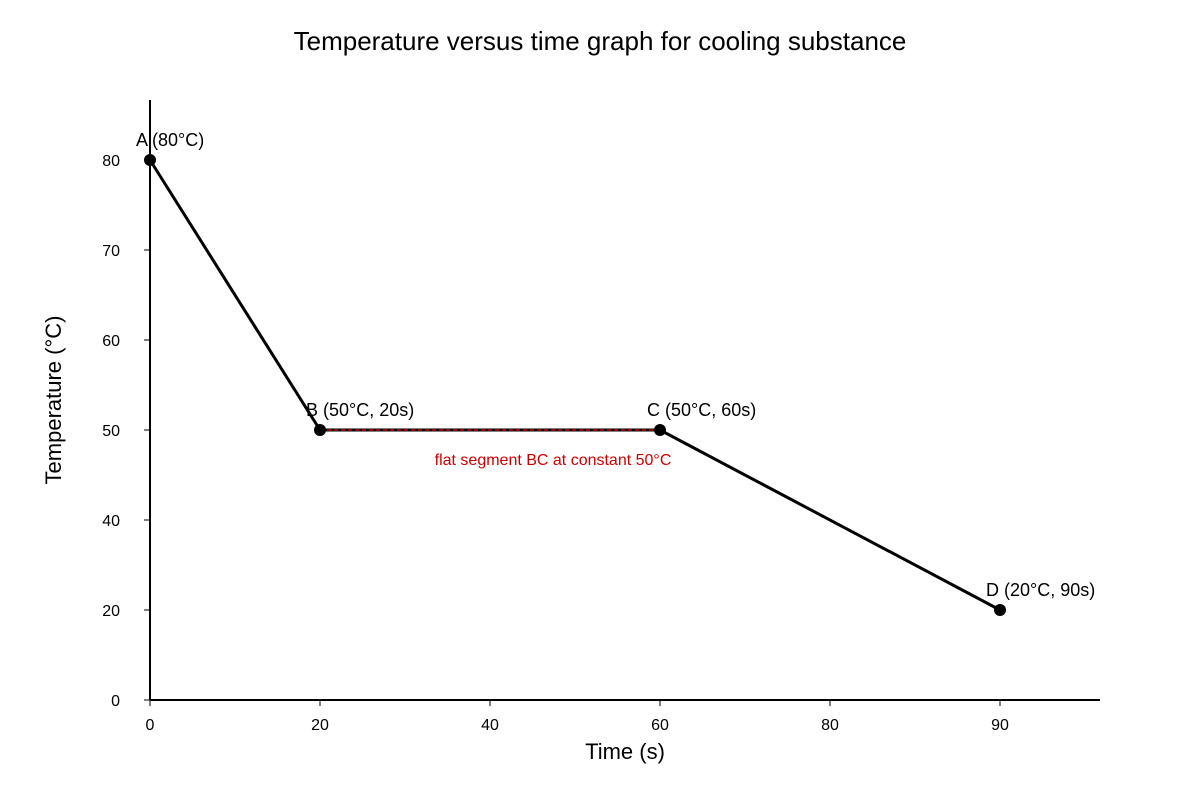 The image size is (1200, 800). What do you see at coordinates (490, 725) in the screenshot?
I see `x-tick-label: 40` at bounding box center [490, 725].